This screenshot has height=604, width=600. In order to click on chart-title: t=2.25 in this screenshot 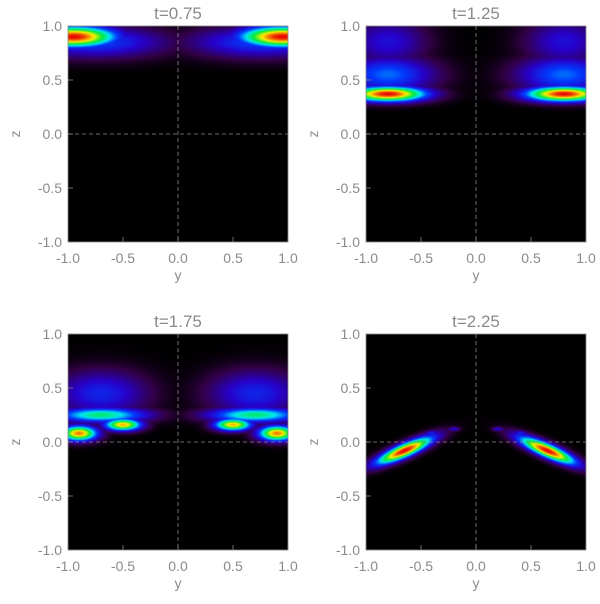, I will do `click(476, 321)`.